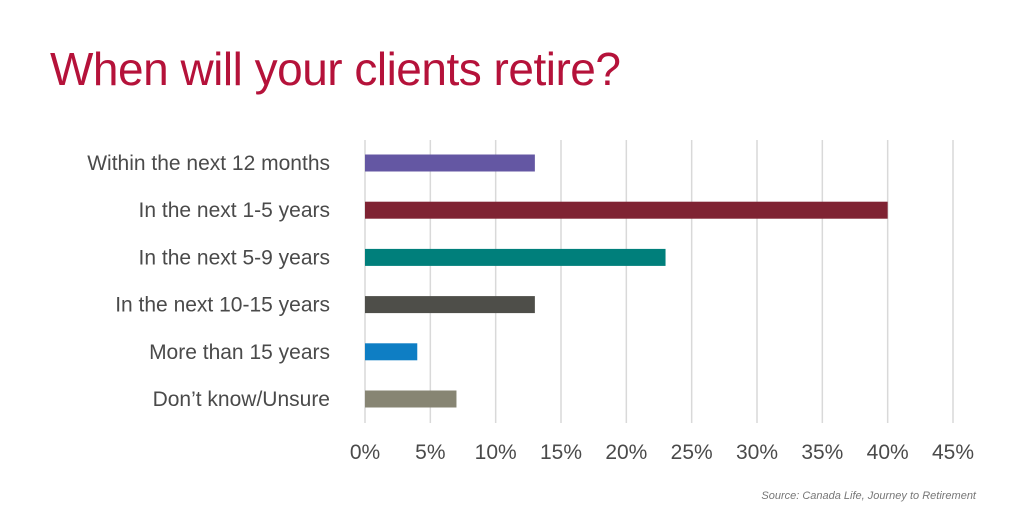 Image resolution: width=1024 pixels, height=512 pixels. What do you see at coordinates (222, 305) in the screenshot?
I see `category-label: In the next 10-15 years` at bounding box center [222, 305].